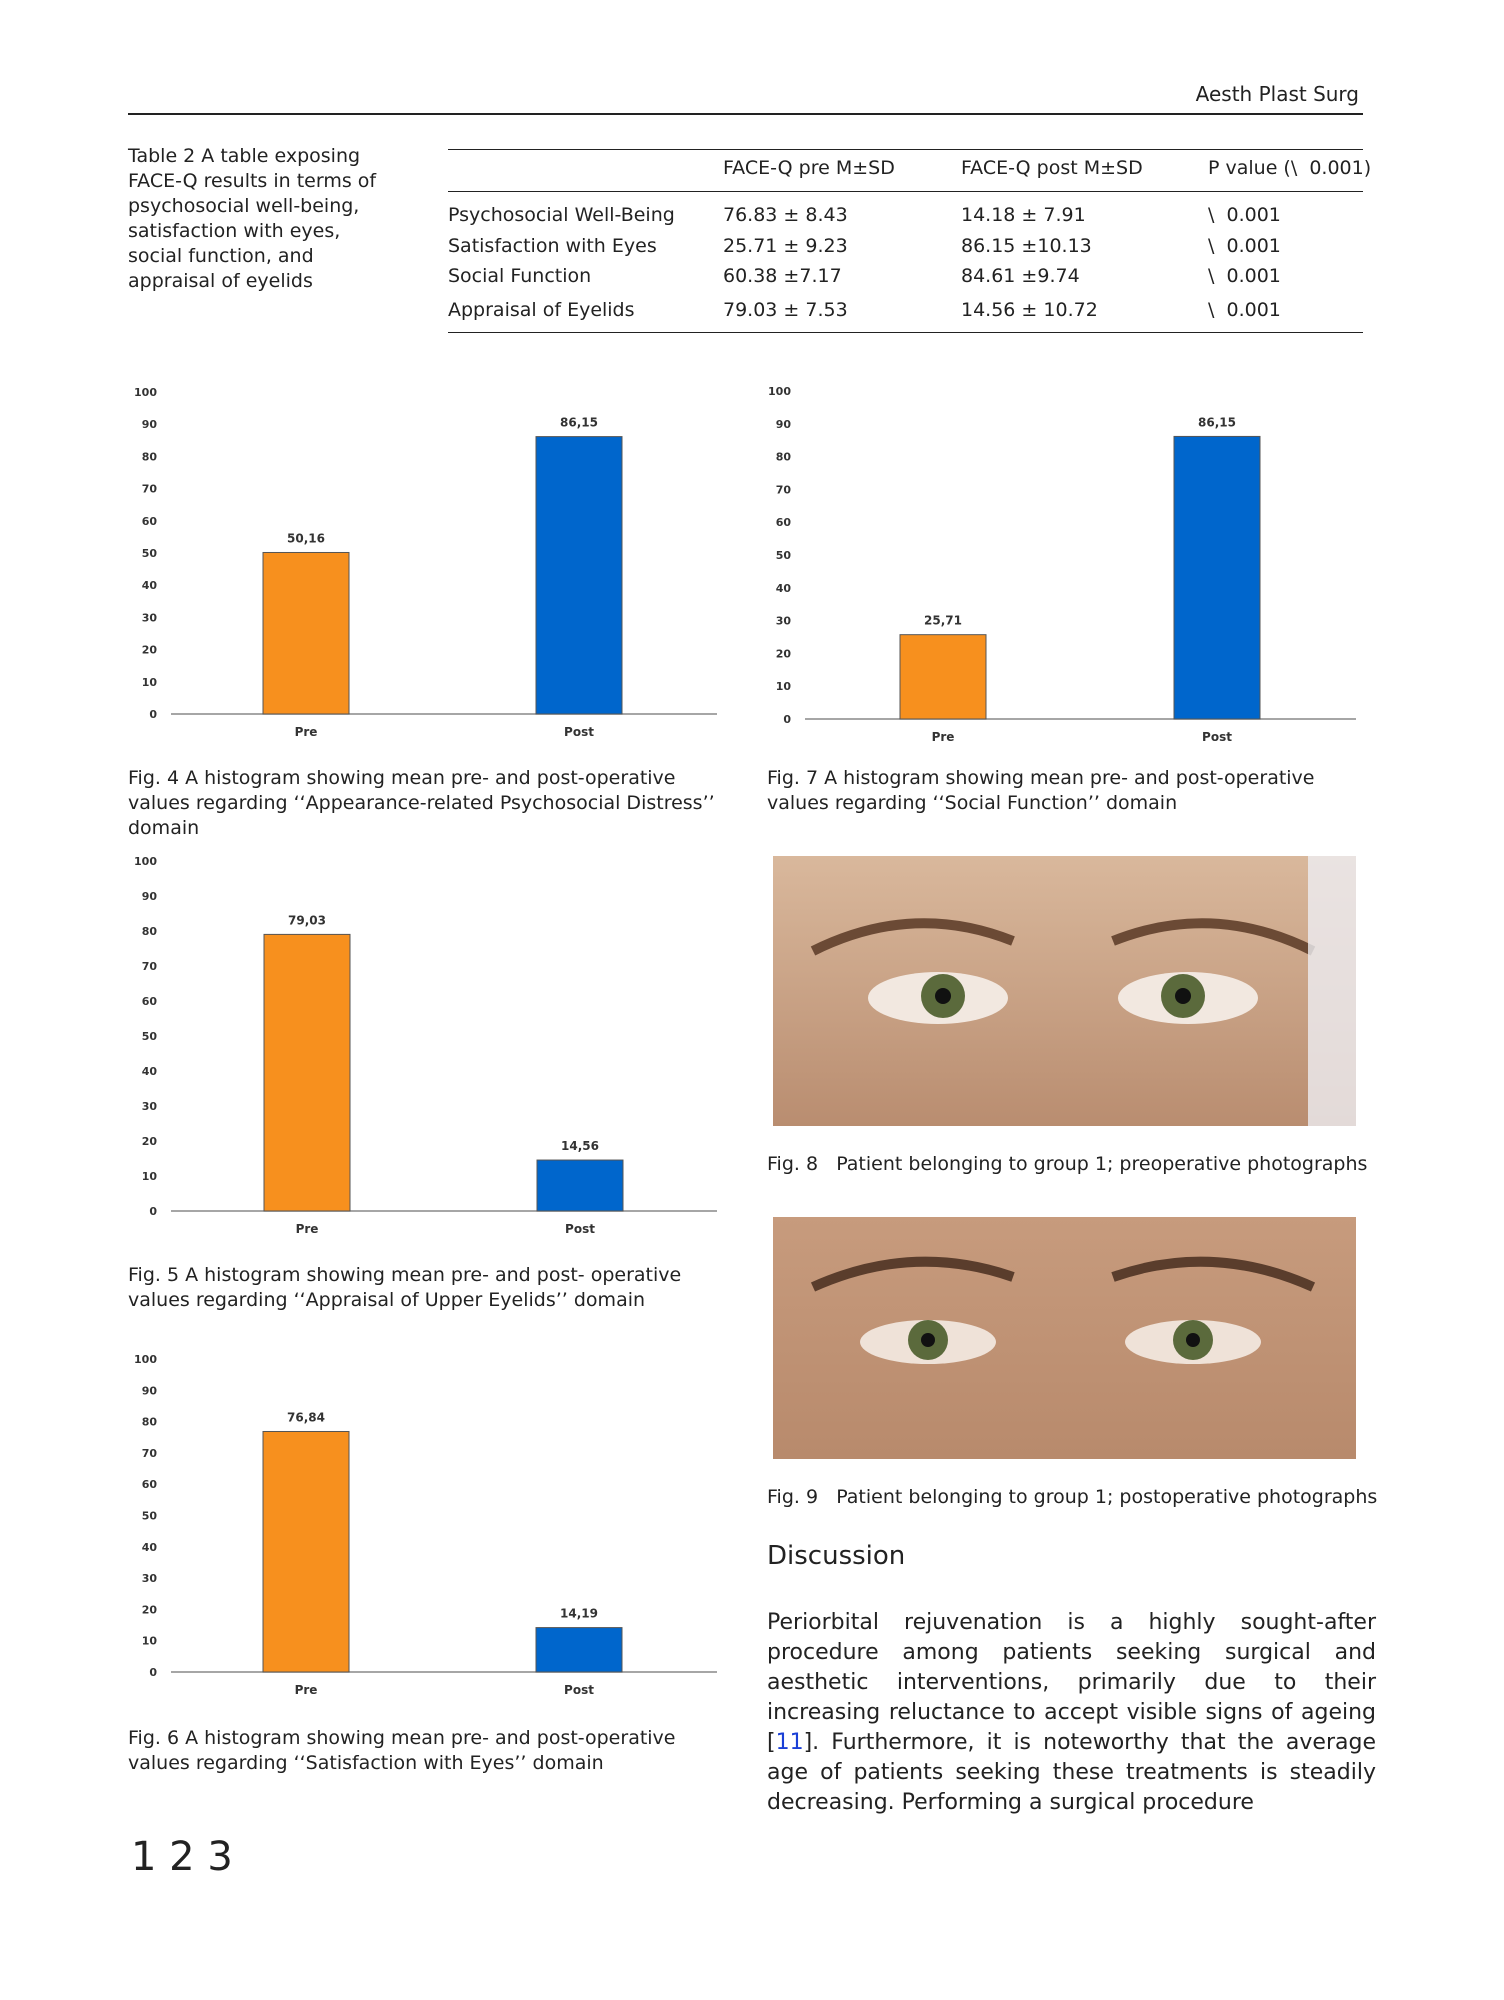  Describe the element at coordinates (306, 538) in the screenshot. I see `data-label: 50,16` at that location.